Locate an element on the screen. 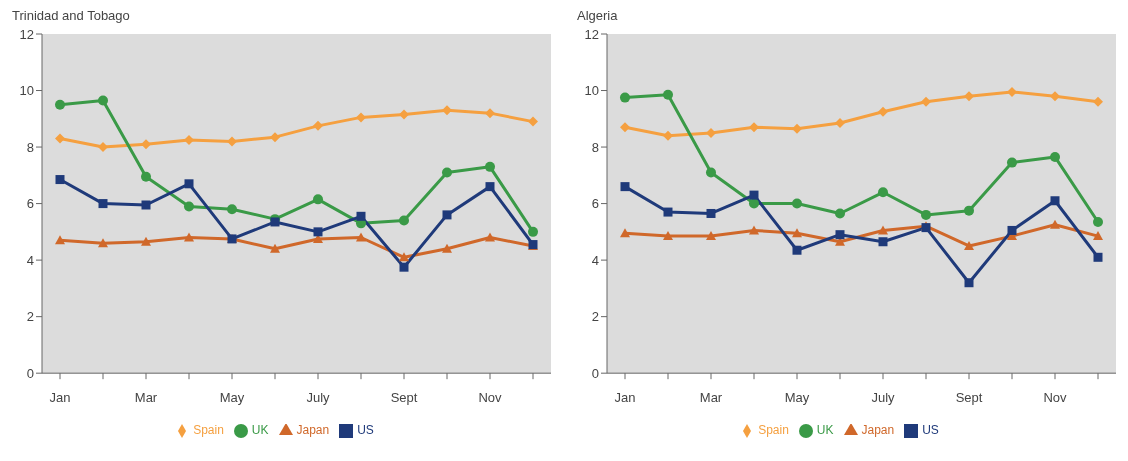 The width and height of the screenshot is (1128, 461). x-tick-label: Nov is located at coordinates (1055, 398).